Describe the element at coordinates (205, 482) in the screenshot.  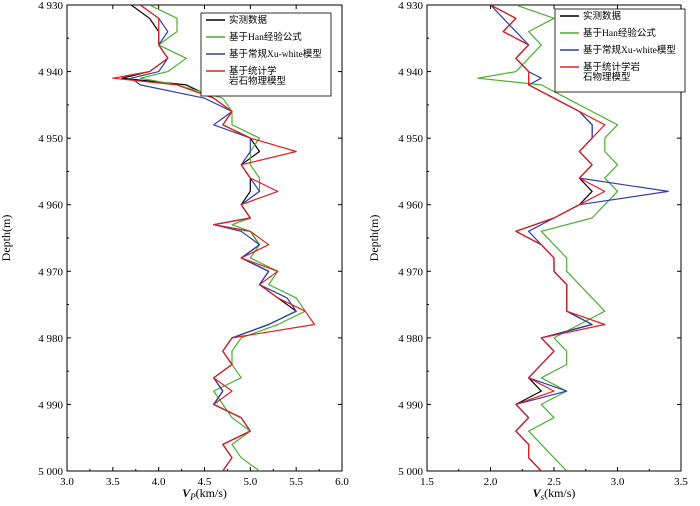
I see `x-tick-label: 4.5` at that location.